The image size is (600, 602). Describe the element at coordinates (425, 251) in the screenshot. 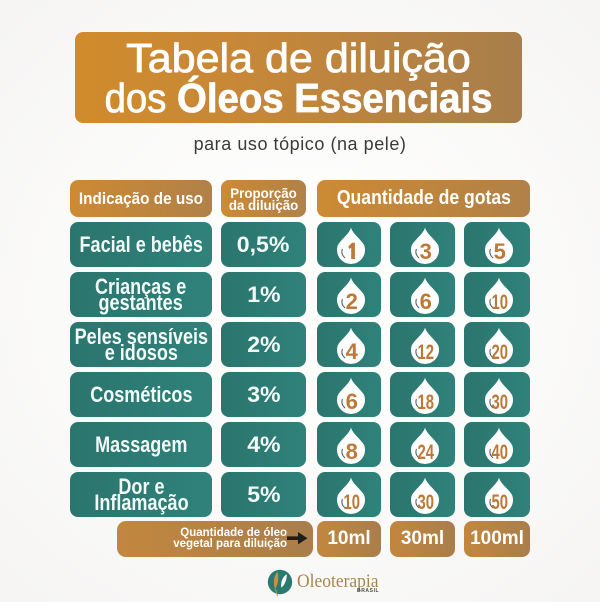

I see `svg-text: 3` at that location.